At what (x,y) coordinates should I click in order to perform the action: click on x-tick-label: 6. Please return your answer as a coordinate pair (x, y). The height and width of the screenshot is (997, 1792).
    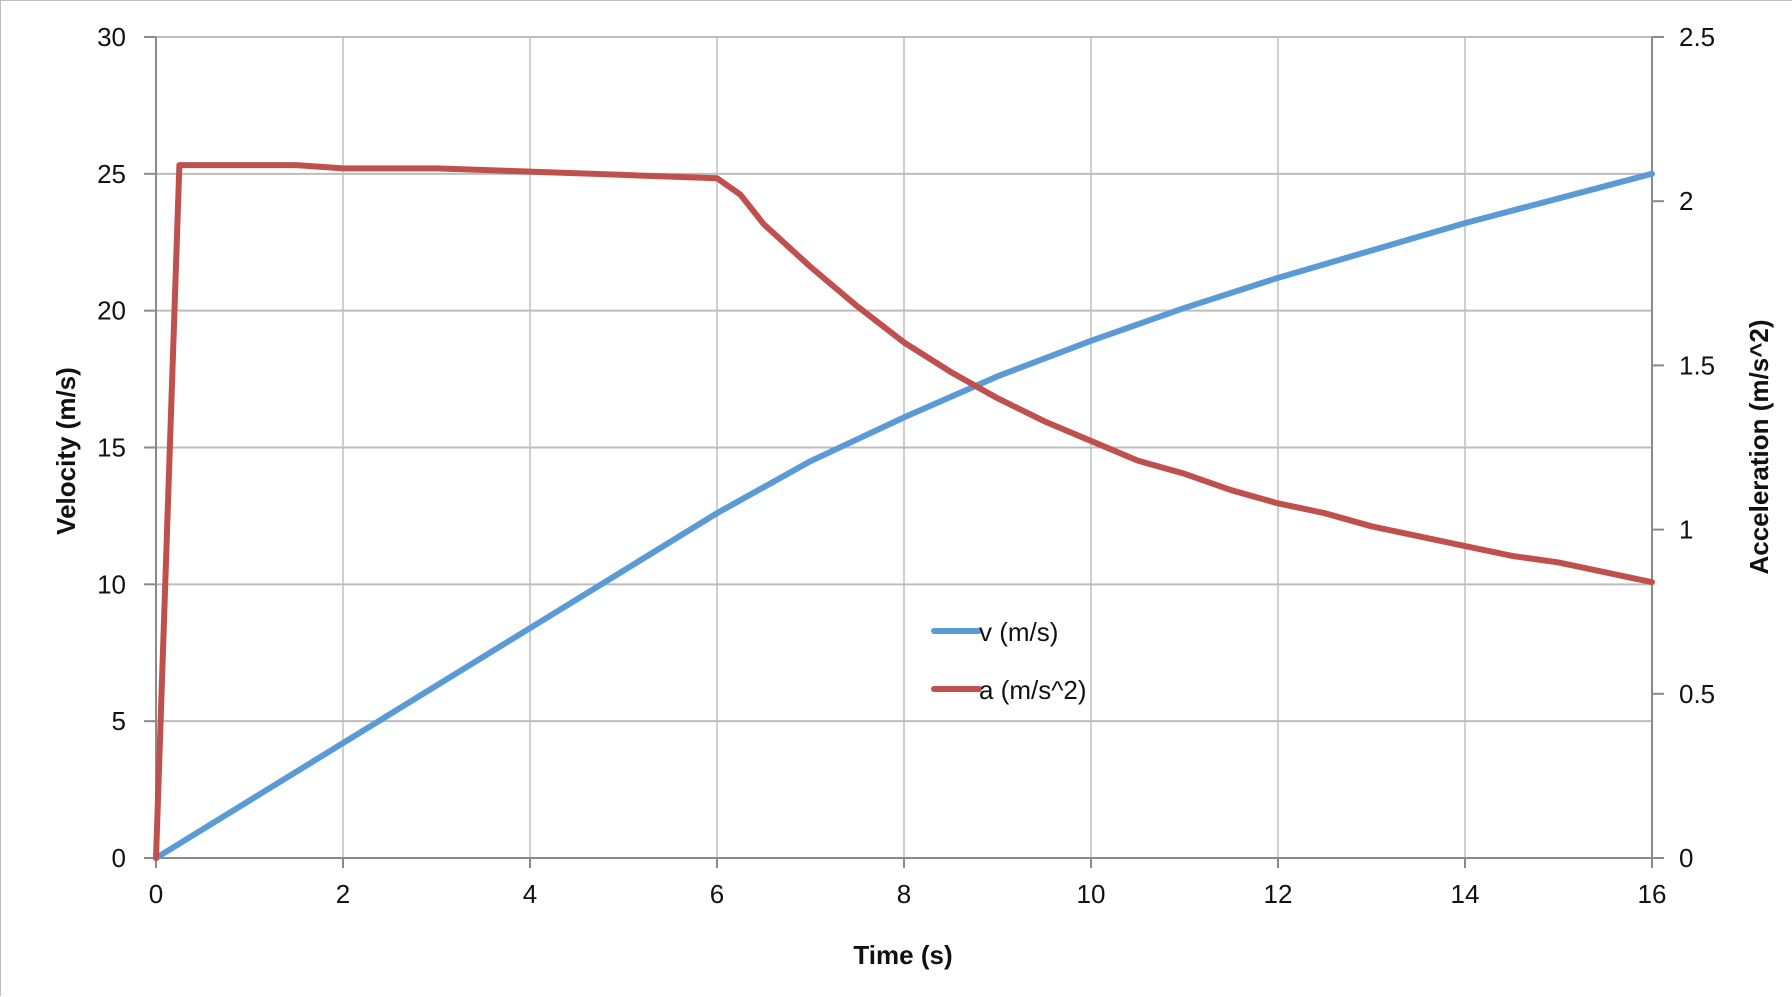
    Looking at the image, I should click on (717, 894).